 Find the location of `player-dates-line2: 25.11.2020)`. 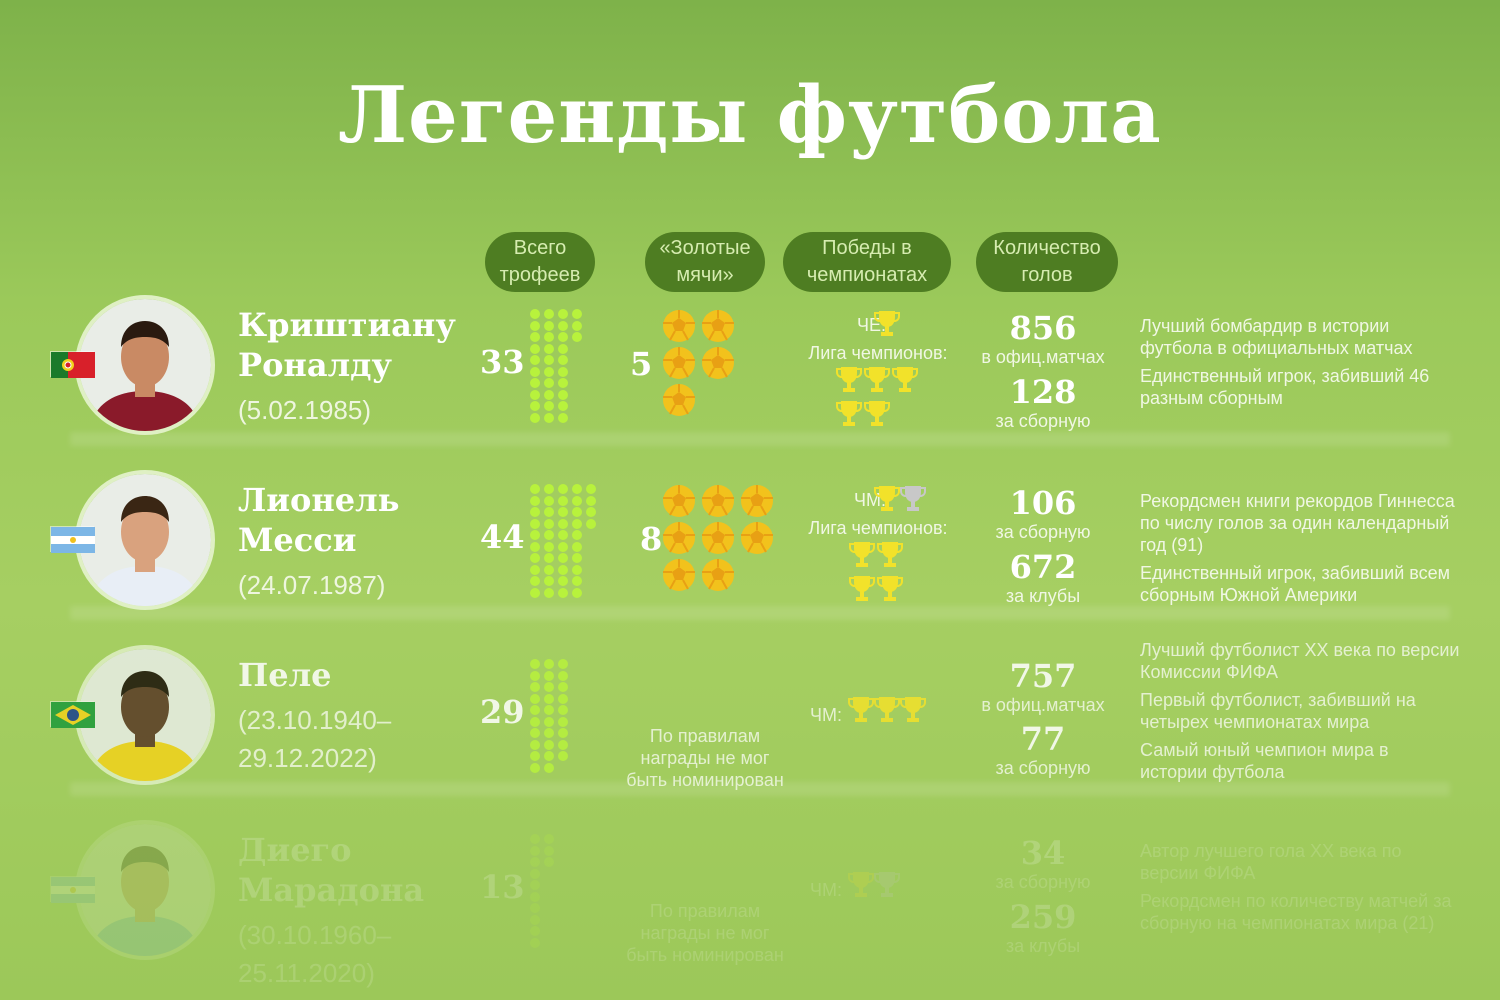

player-dates-line2: 25.11.2020) is located at coordinates (306, 973).